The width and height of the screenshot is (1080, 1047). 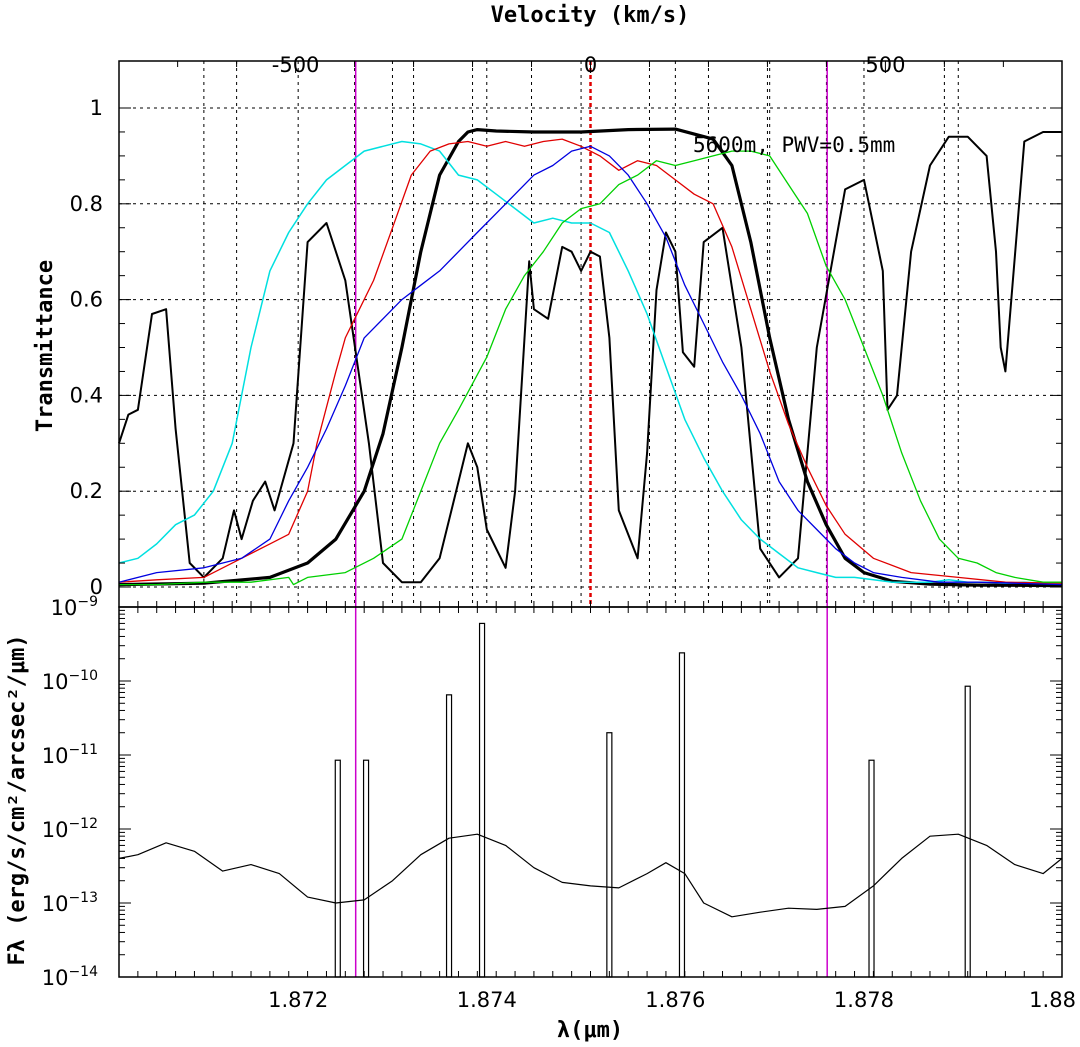 I want to click on x-tick-label: 1.878, so click(x=864, y=1000).